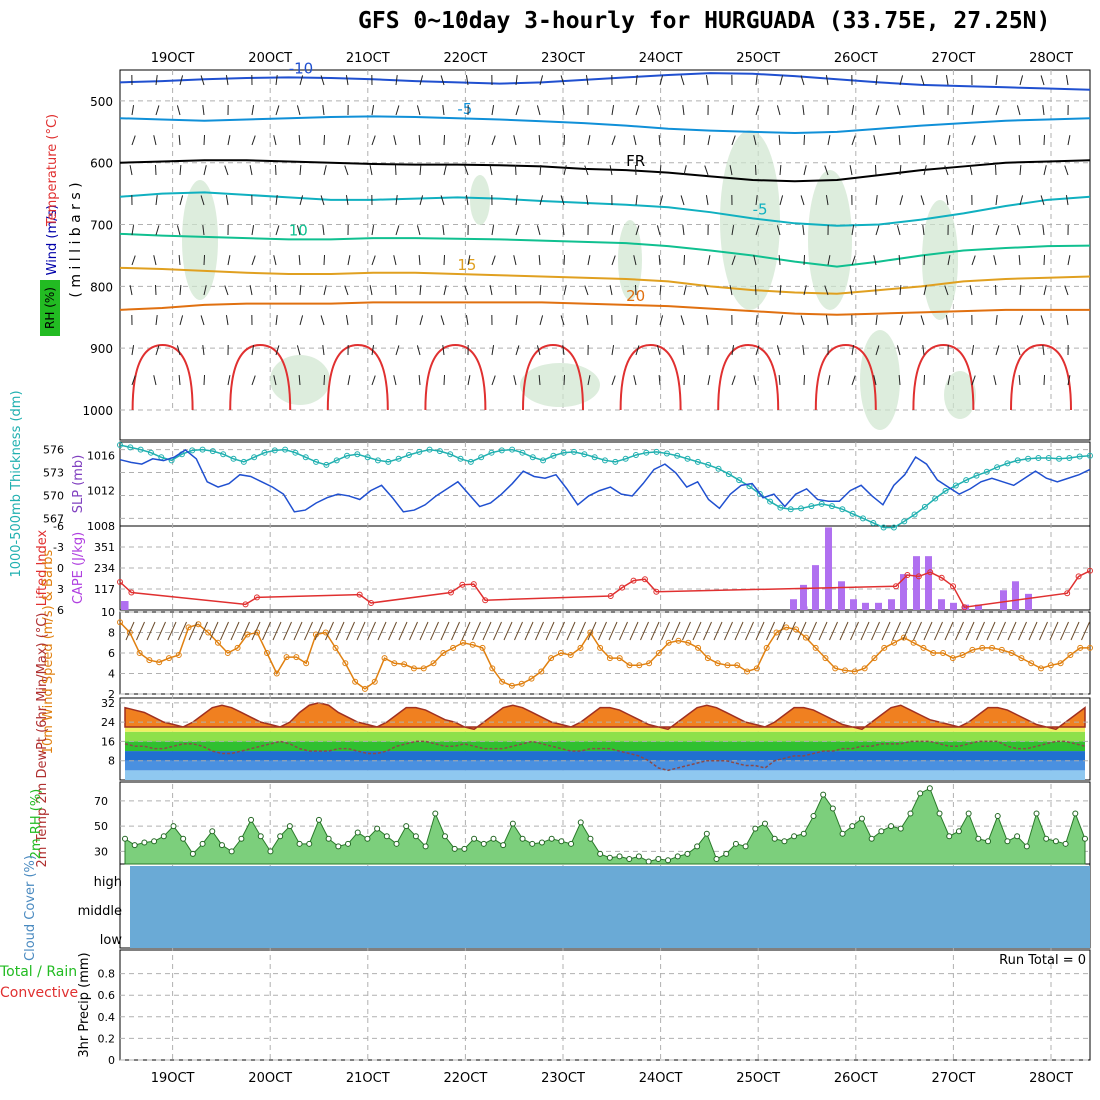  What do you see at coordinates (298, 230) in the screenshot?
I see `isotherm-label: 10` at bounding box center [298, 230].